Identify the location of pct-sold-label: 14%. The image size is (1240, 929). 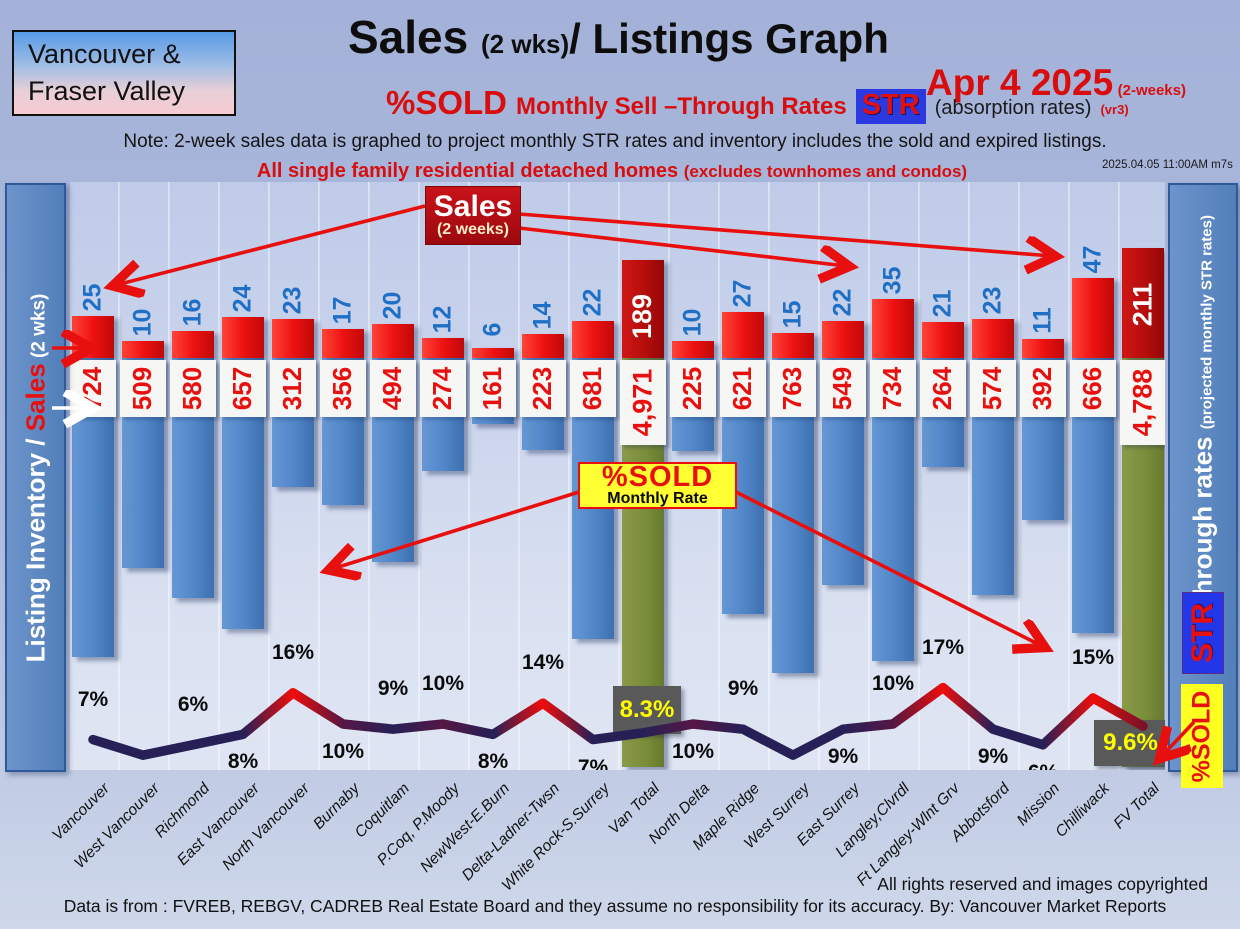
(543, 663).